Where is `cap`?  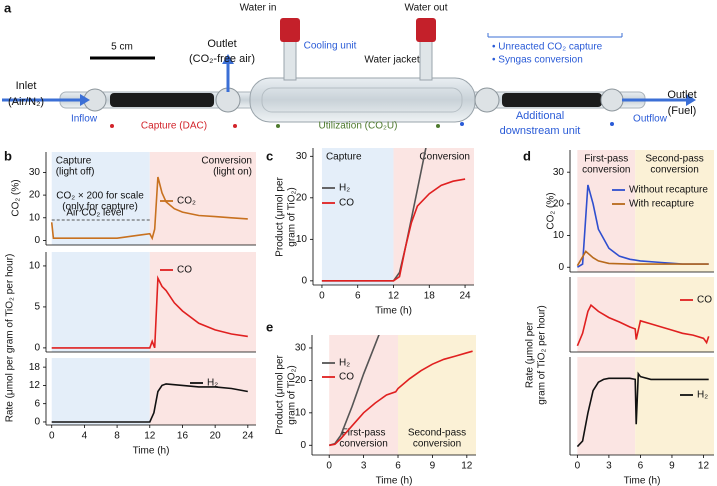
cap is located at coordinates (426, 30).